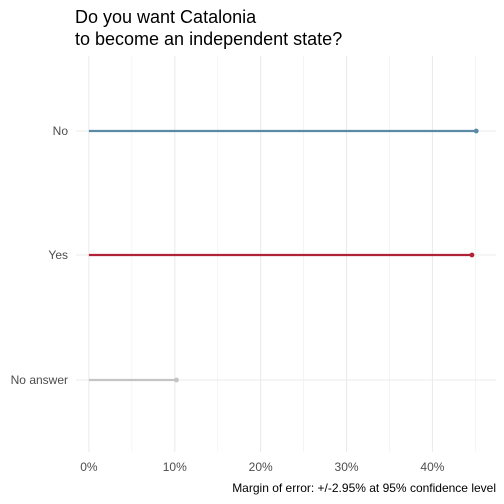  Describe the element at coordinates (209, 39) in the screenshot. I see `chart-title-line-2: to become an independent state?` at that location.